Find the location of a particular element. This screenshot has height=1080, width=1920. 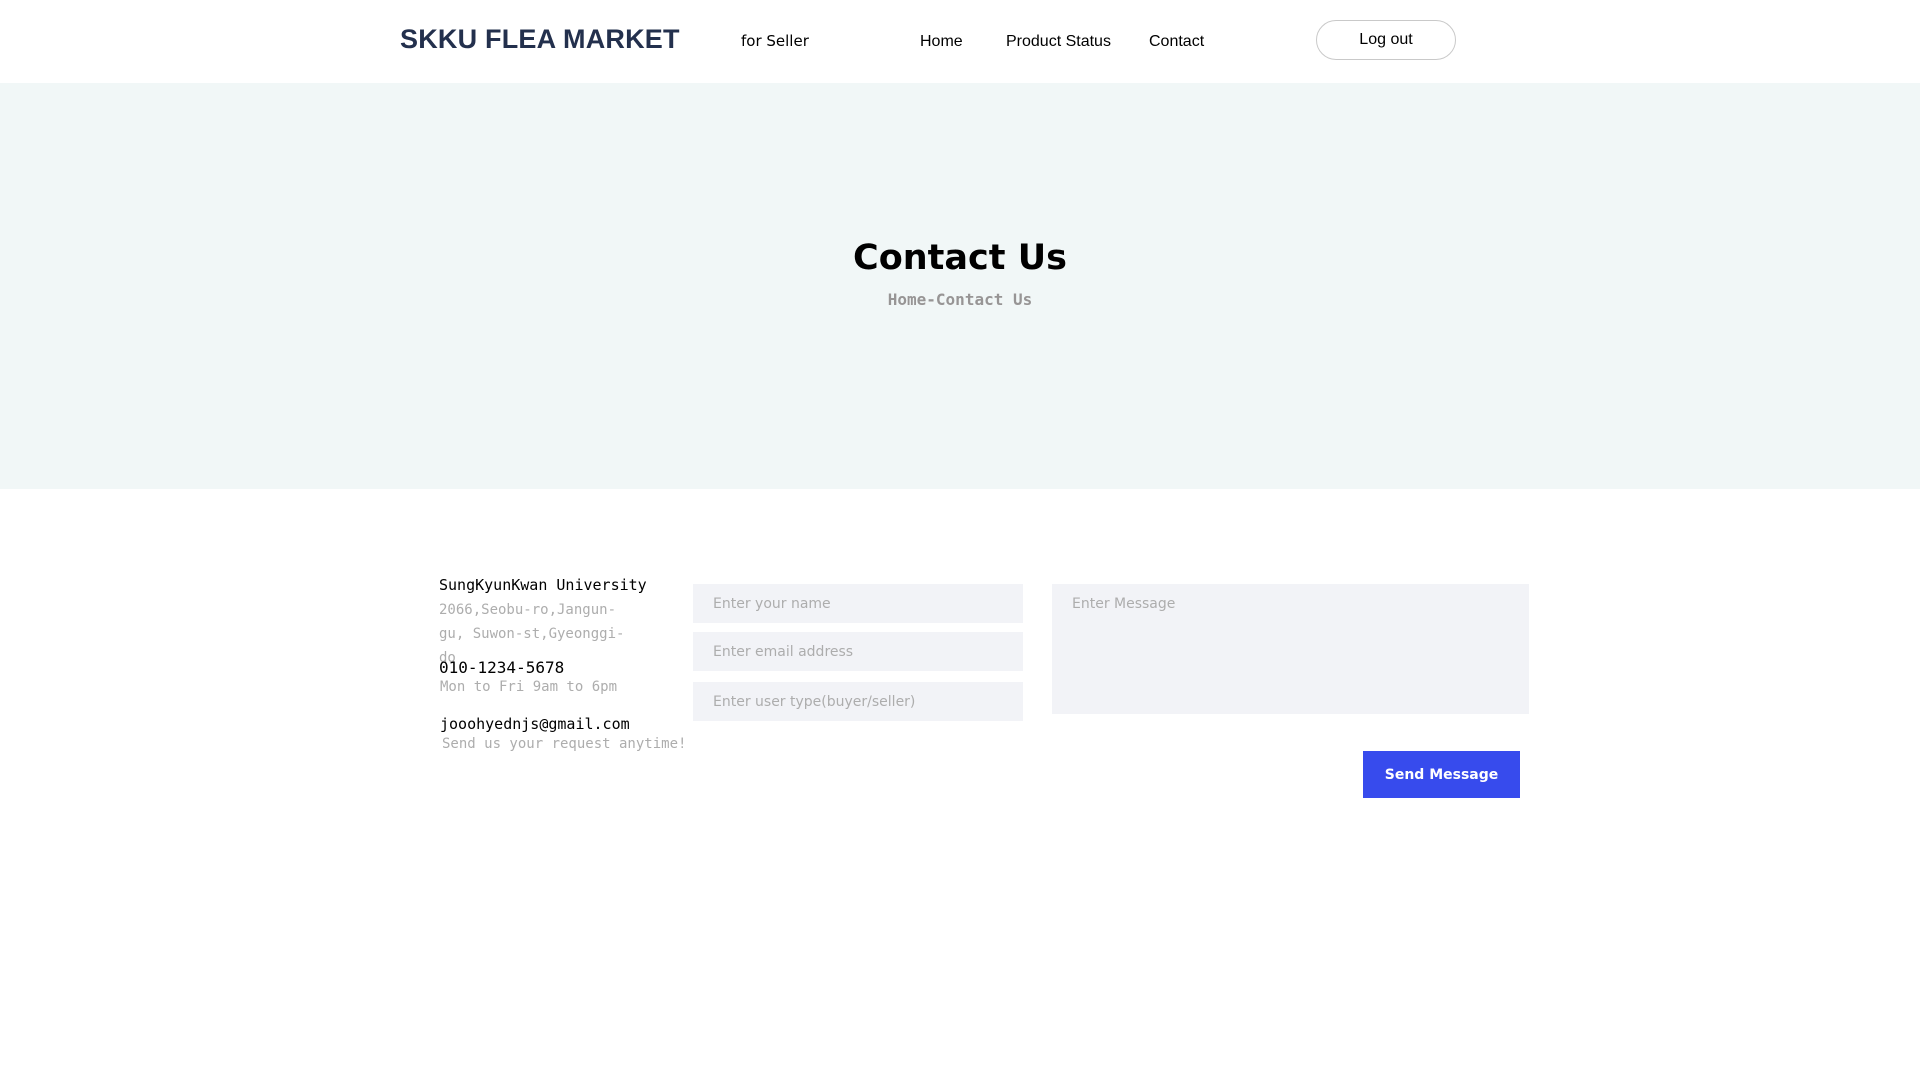

name-input is located at coordinates (858, 603).